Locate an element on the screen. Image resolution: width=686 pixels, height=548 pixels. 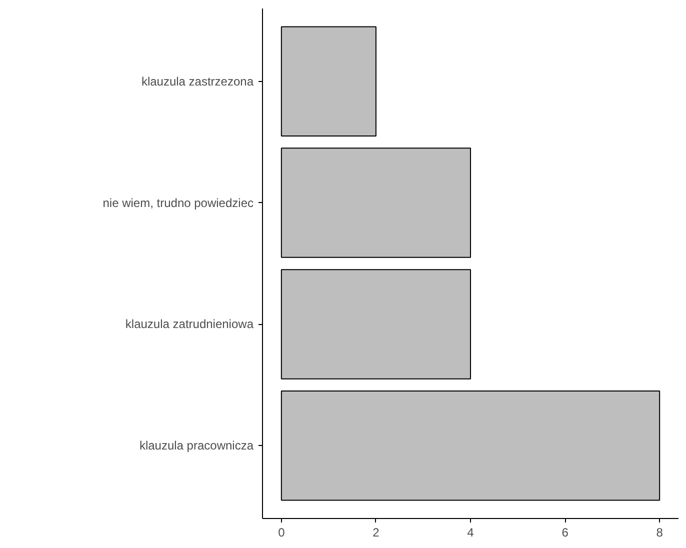
y-tick-label: klauzula zatrudnieniowa is located at coordinates (189, 324).